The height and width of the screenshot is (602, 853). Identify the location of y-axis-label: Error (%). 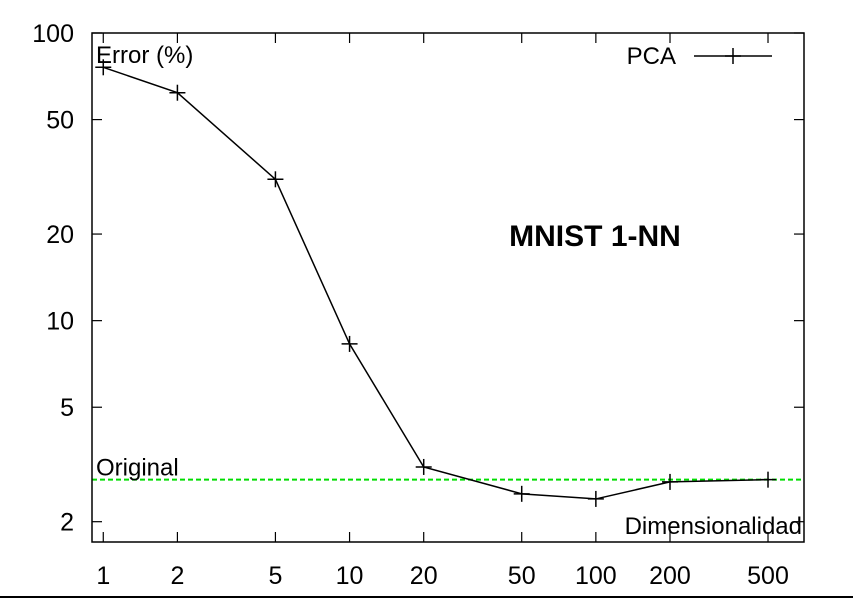
(144, 55).